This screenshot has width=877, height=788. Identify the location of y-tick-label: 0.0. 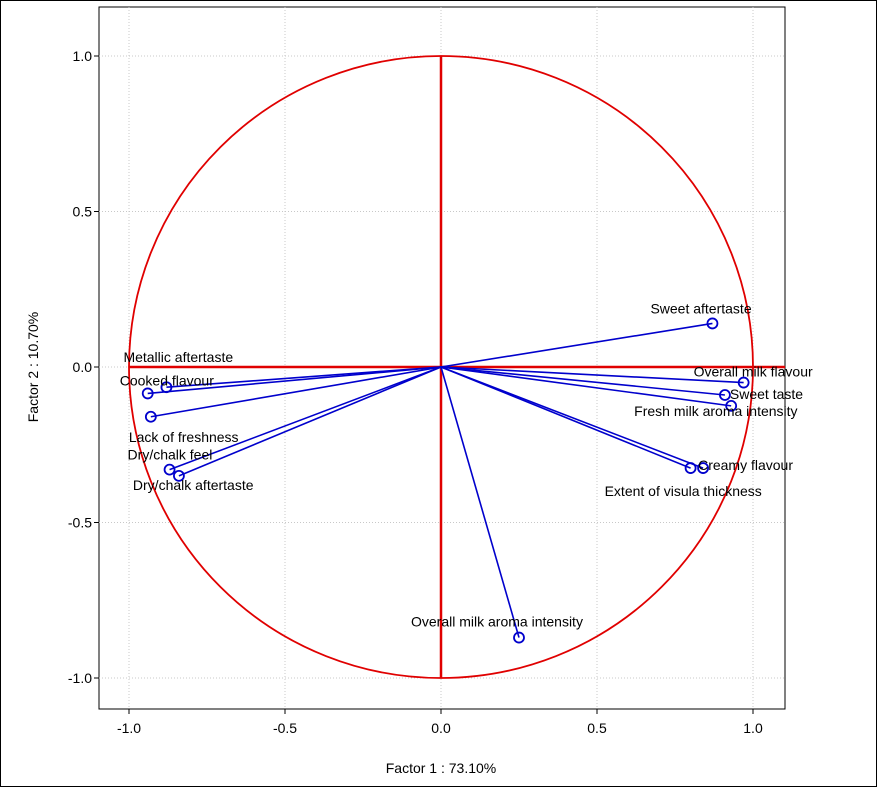
(83, 367).